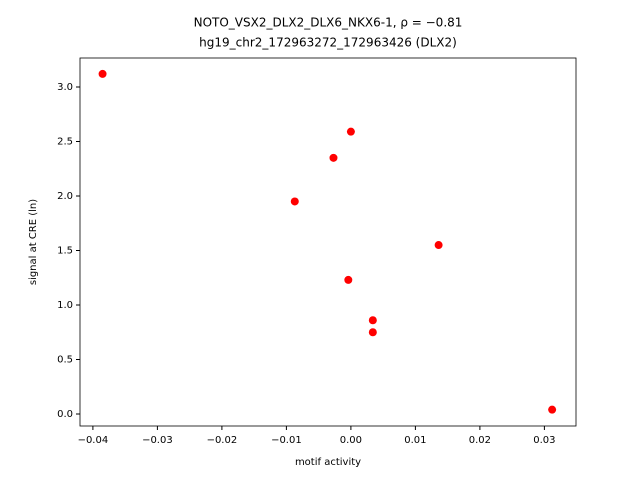 Image resolution: width=640 pixels, height=480 pixels. What do you see at coordinates (157, 440) in the screenshot?
I see `x-tick-label: −0.03` at bounding box center [157, 440].